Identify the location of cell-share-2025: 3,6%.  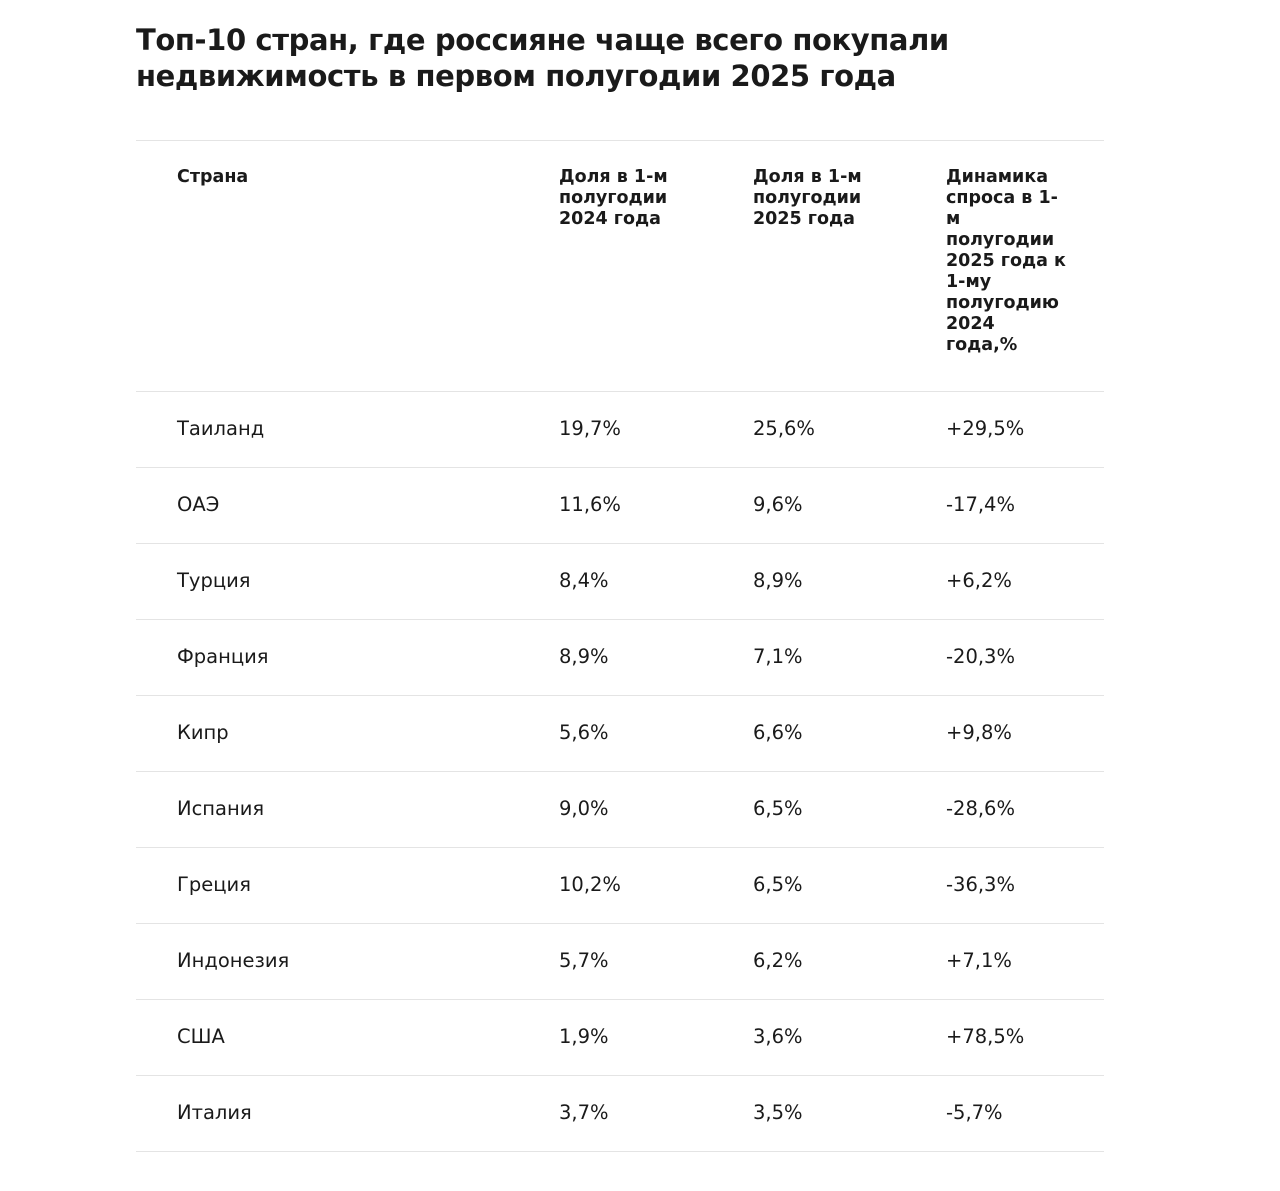
(778, 1036).